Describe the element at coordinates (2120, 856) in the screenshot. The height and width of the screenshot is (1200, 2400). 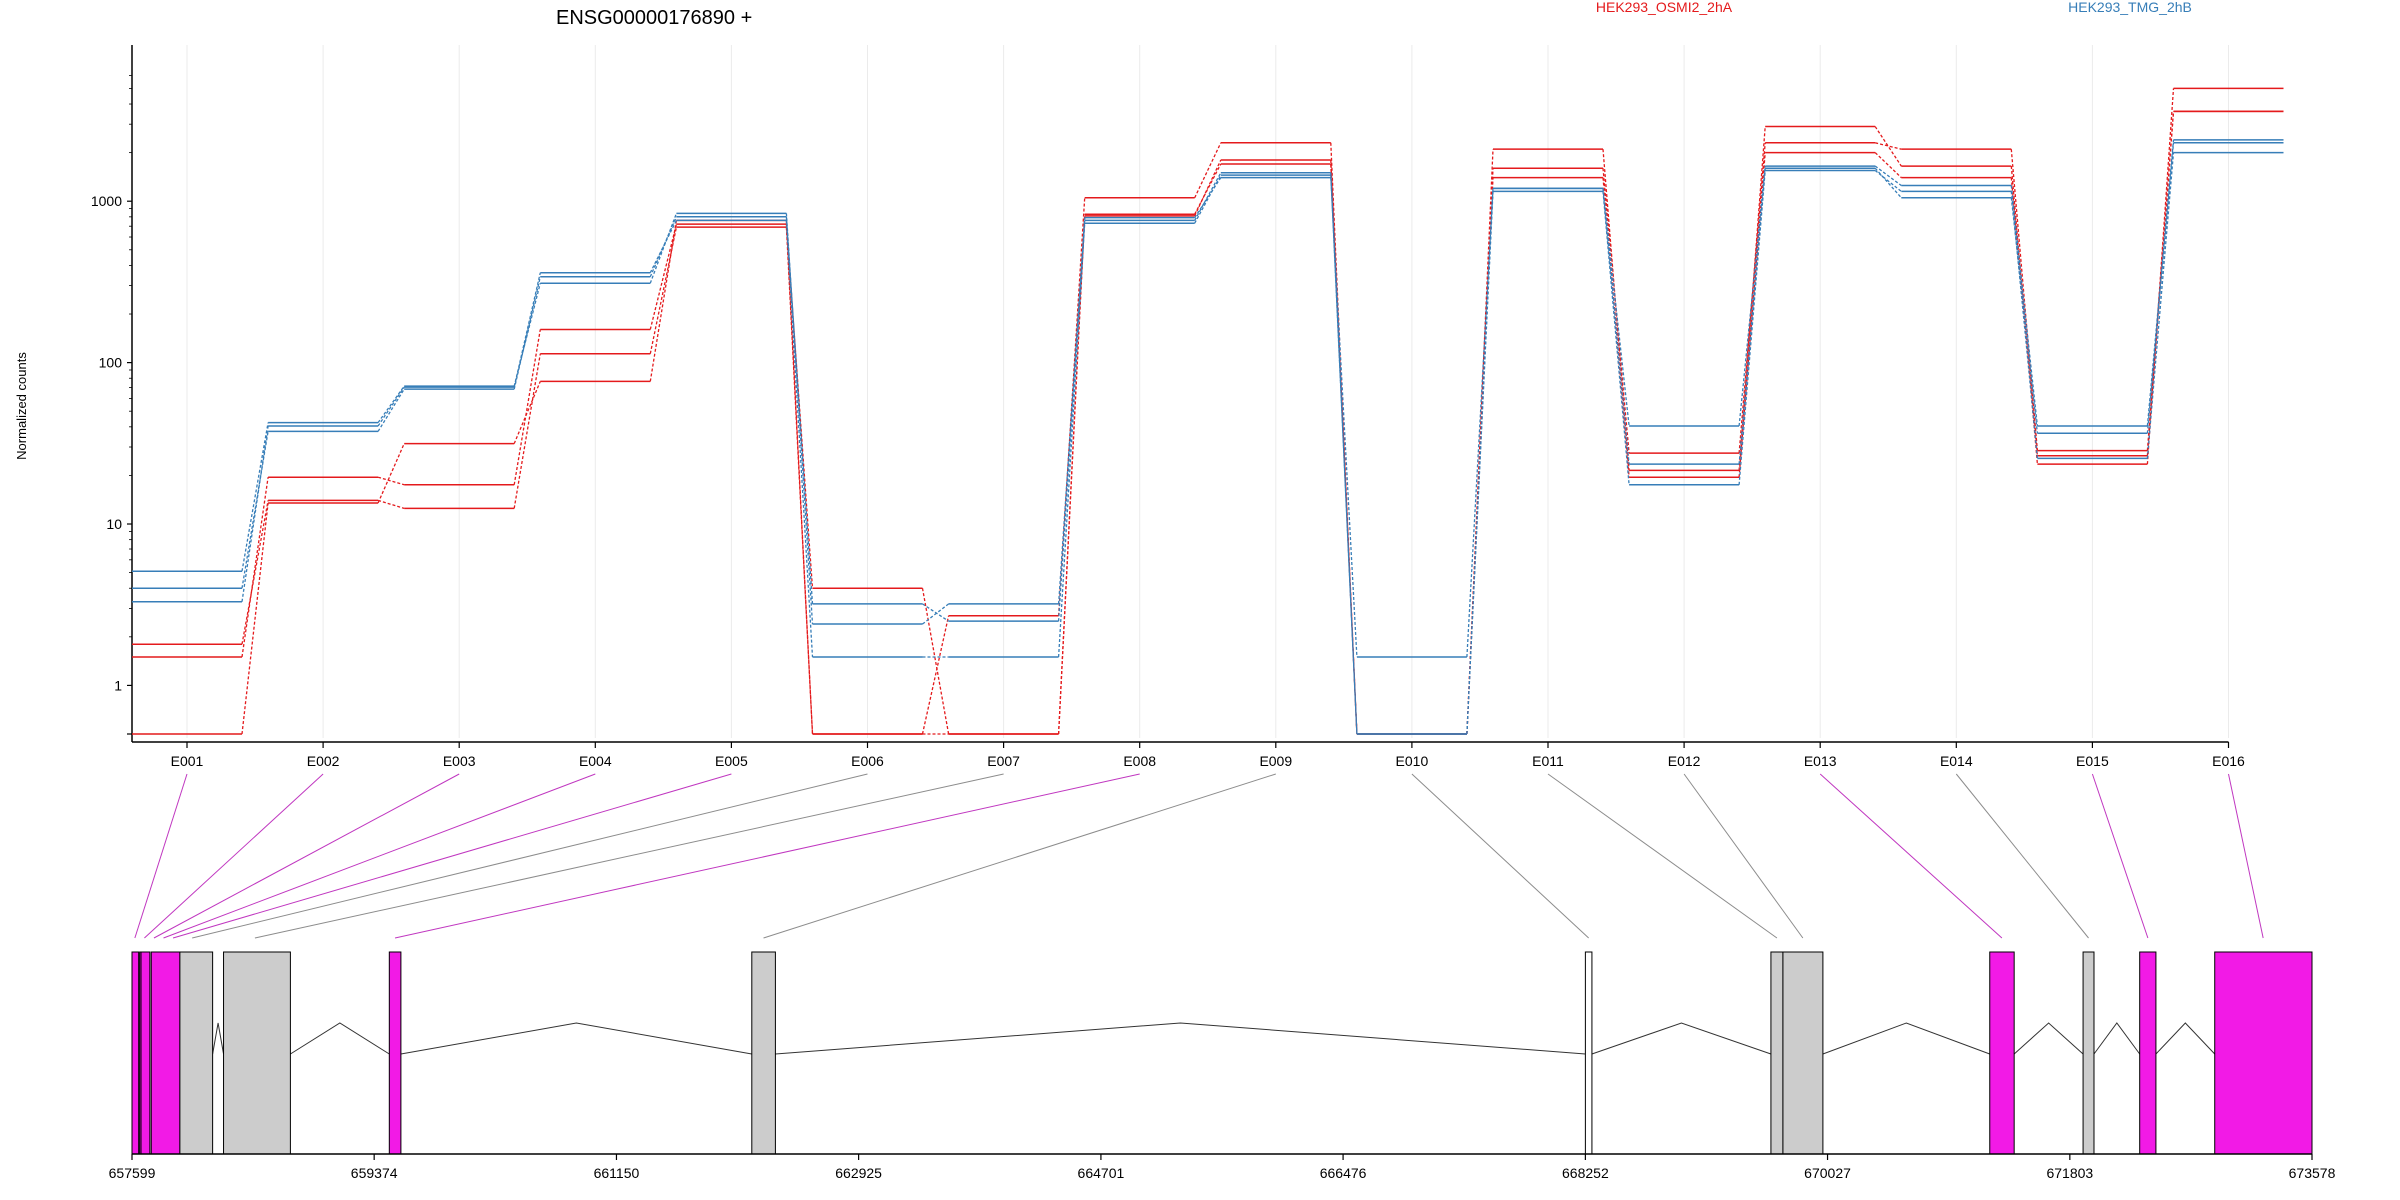
I see `exon-link-E015` at that location.